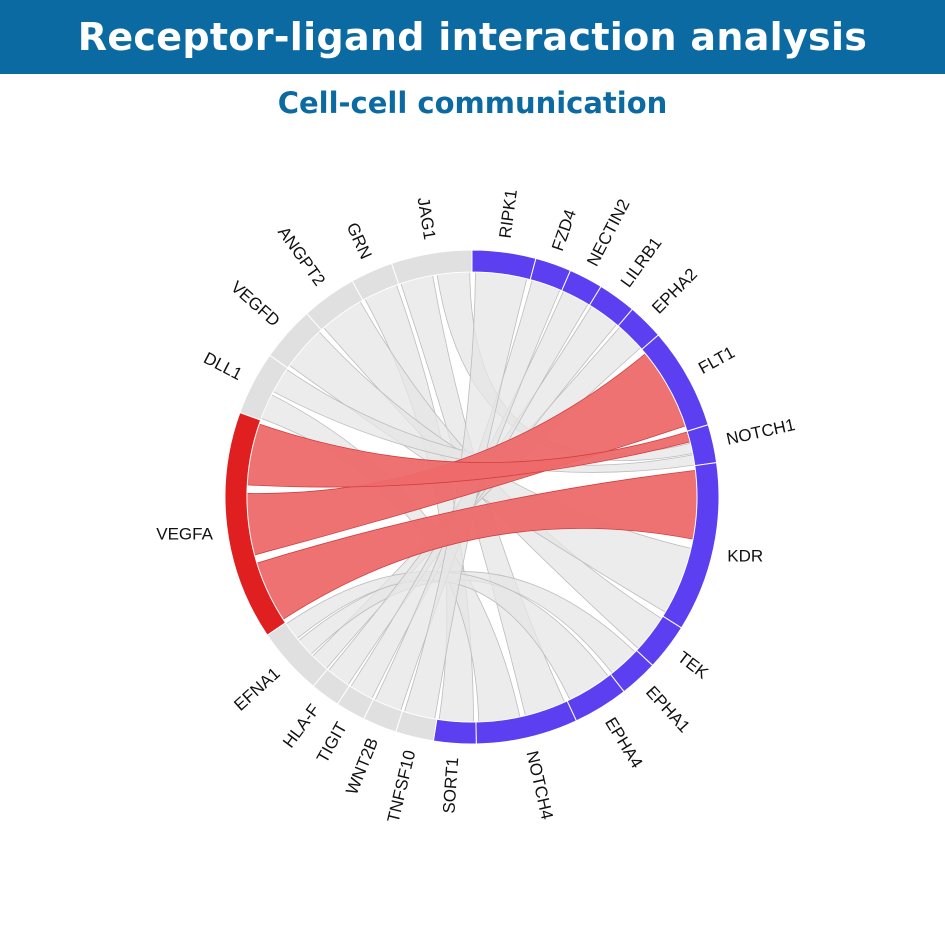  Describe the element at coordinates (623, 742) in the screenshot. I see `gene-label-epha4: EPHA4` at that location.